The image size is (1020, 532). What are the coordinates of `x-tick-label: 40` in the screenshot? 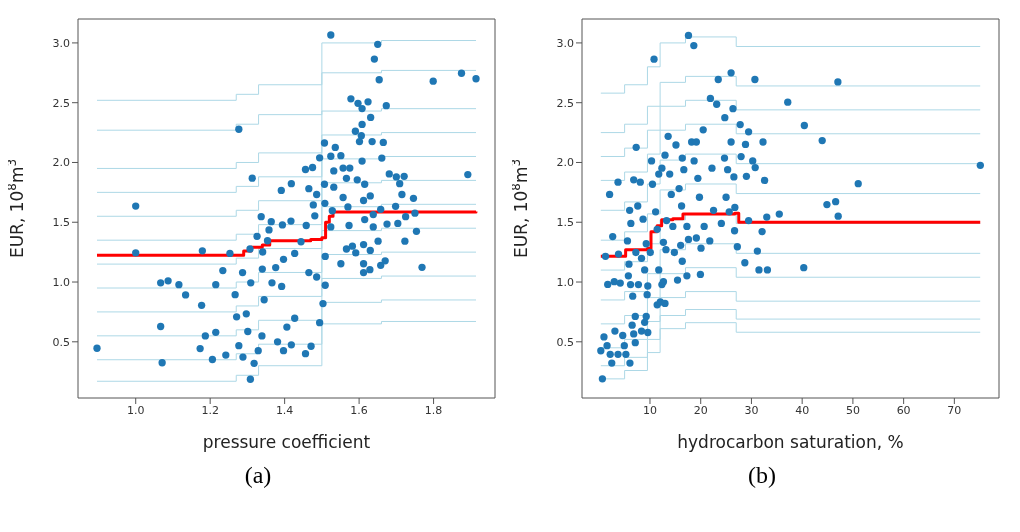 It's located at (802, 410).